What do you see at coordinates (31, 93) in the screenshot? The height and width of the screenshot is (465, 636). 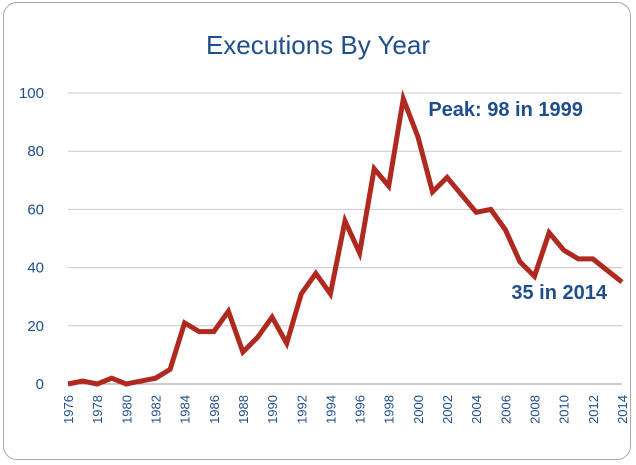 I see `y-tick-label-100: 100` at bounding box center [31, 93].